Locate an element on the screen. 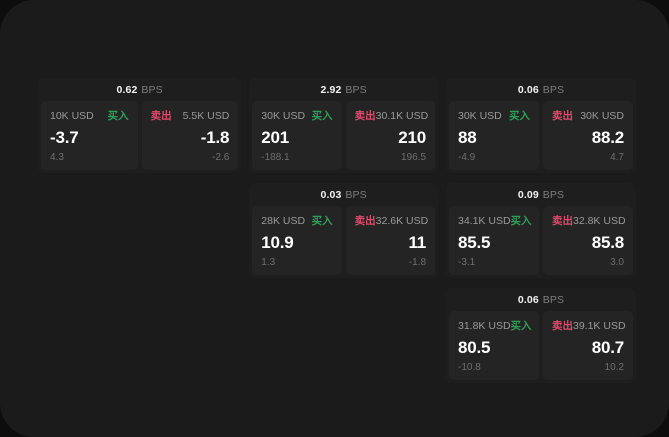 This screenshot has width=669, height=437. sell-panel-header: 卖出 30K USD is located at coordinates (588, 116).